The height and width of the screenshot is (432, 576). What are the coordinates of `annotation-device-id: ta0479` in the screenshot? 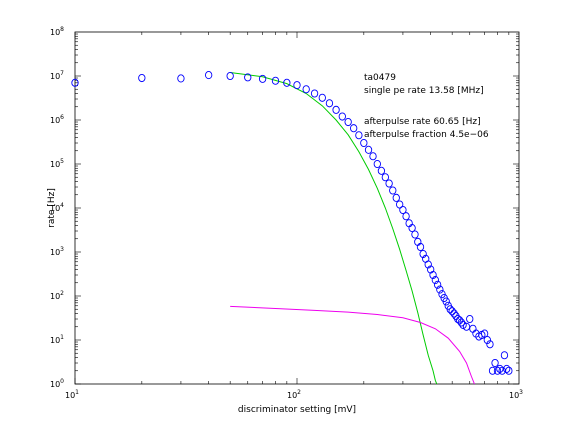 It's located at (380, 78).